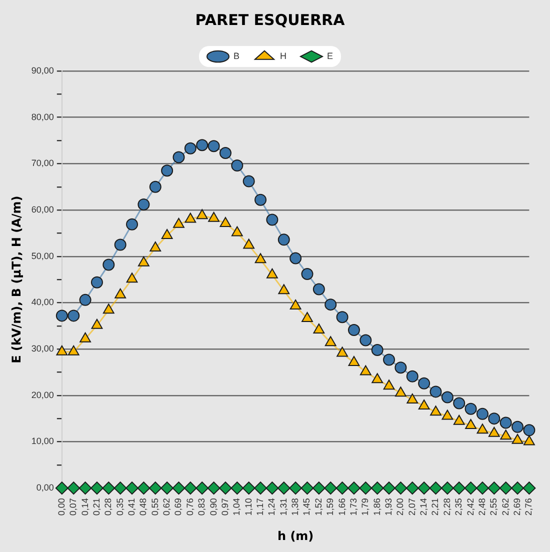  Describe the element at coordinates (42, 349) in the screenshot. I see `y-tick-label: 30,00` at that location.